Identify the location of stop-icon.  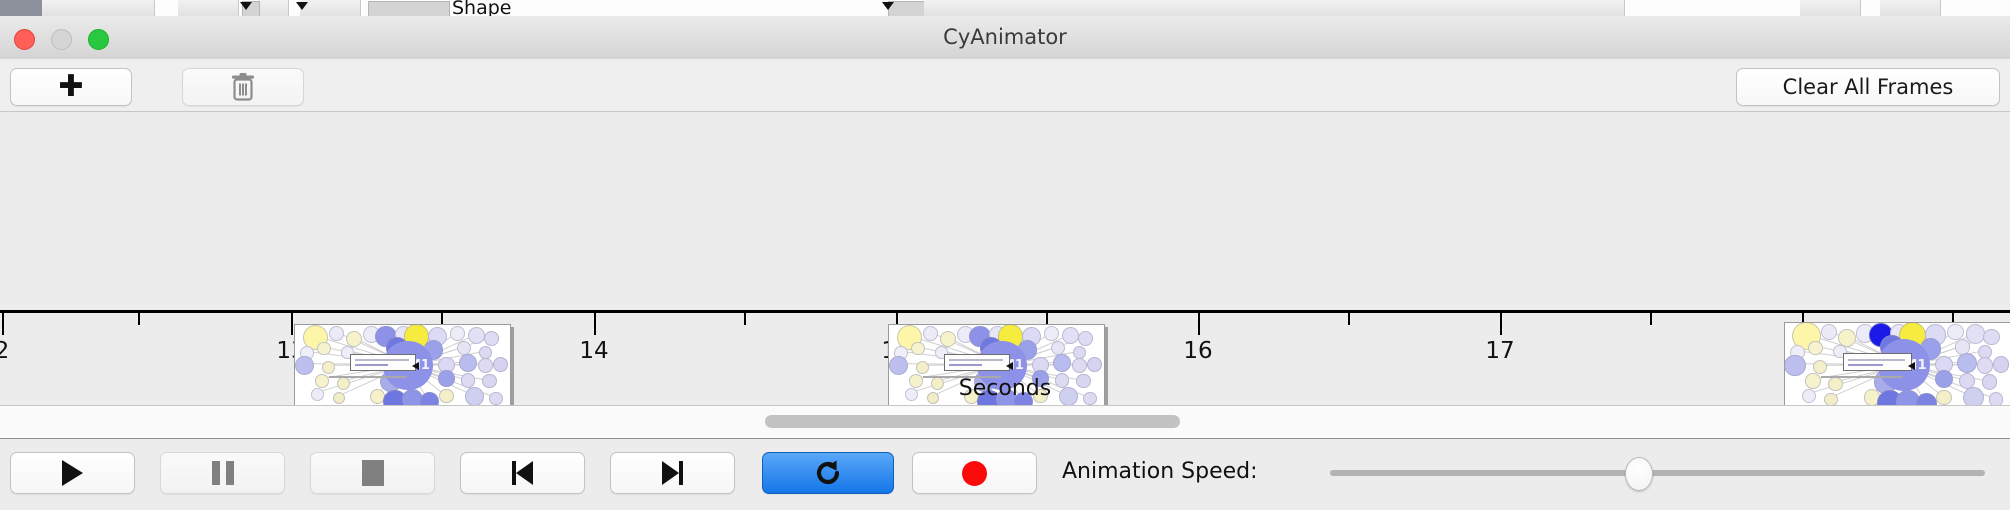
(372, 473).